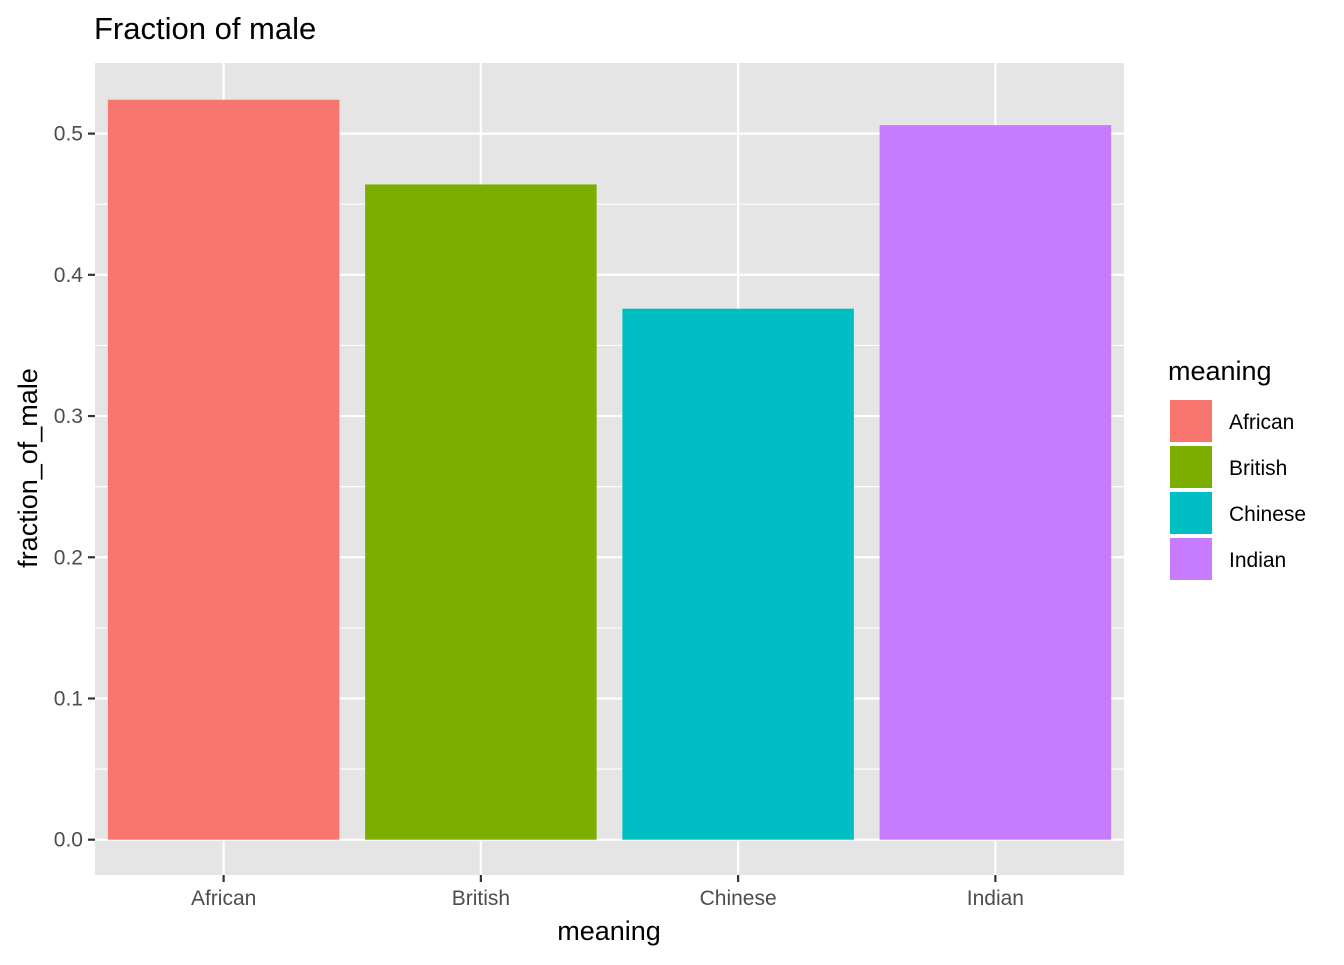  Describe the element at coordinates (223, 898) in the screenshot. I see `x-tick-label: African` at that location.